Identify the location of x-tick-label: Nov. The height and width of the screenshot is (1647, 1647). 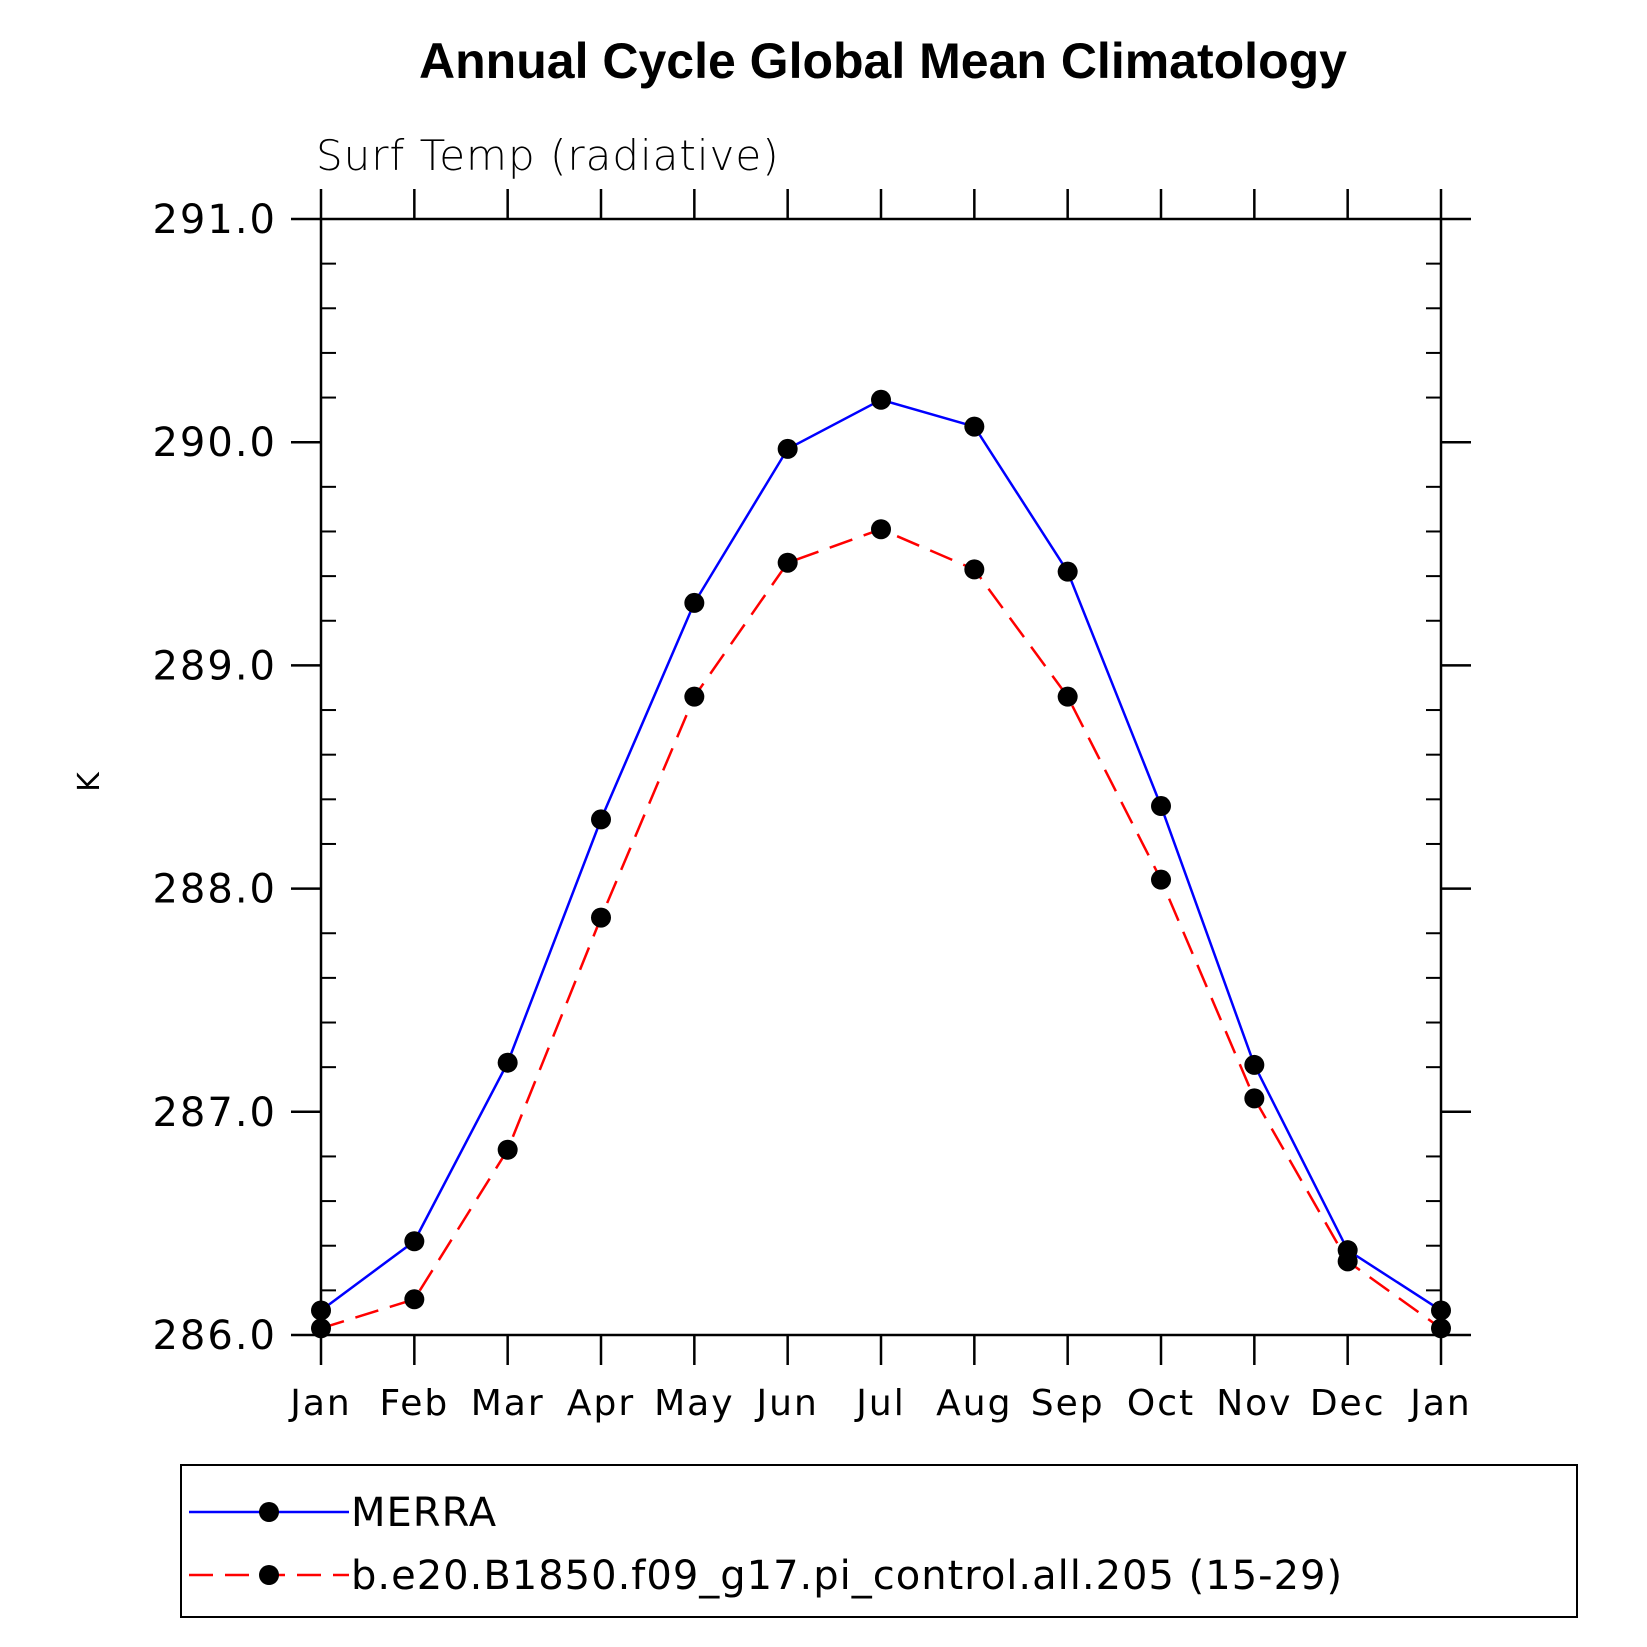
(1254, 1403).